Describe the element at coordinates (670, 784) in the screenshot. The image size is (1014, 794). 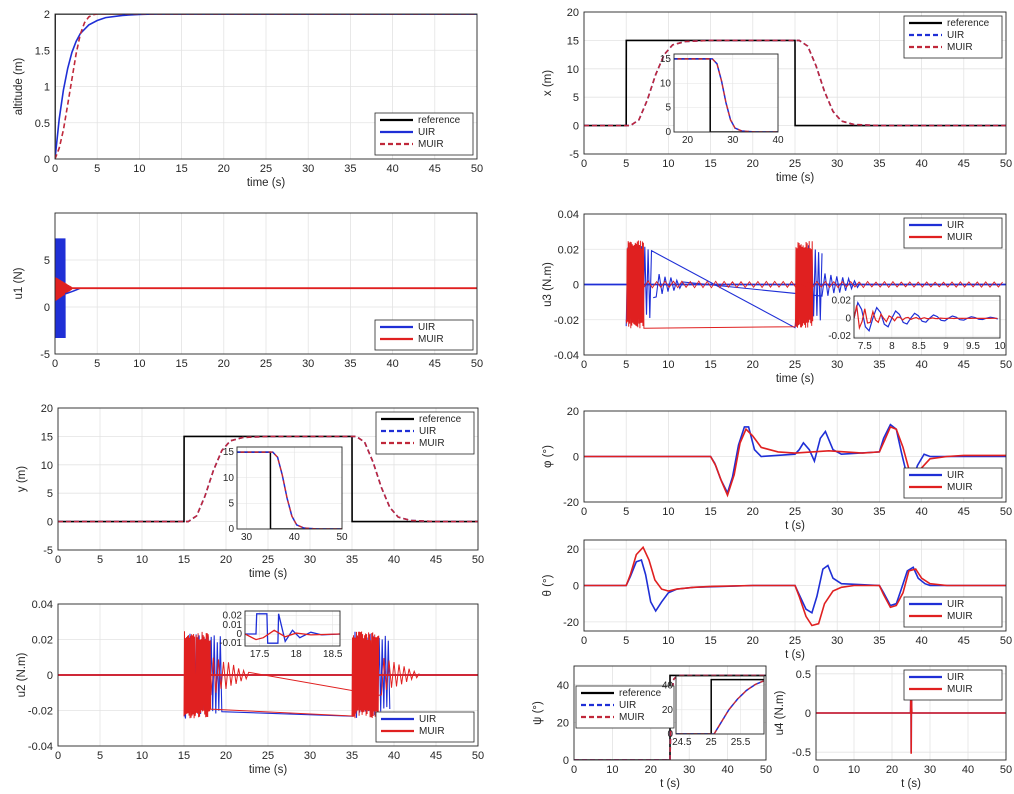
I see `x-axis-label: t (s)` at that location.